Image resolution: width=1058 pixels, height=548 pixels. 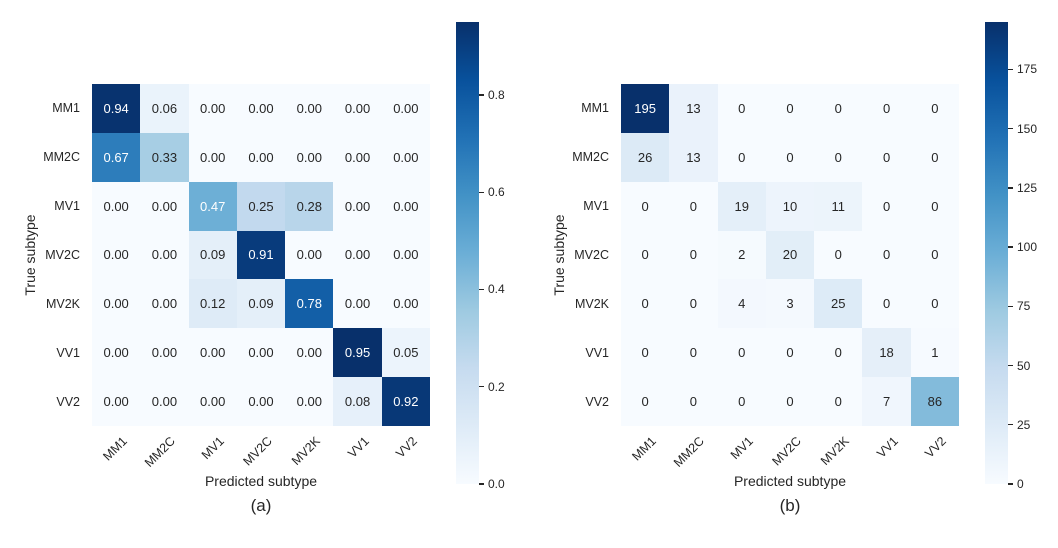 What do you see at coordinates (1027, 247) in the screenshot?
I see `colorbar-tick-label: 100` at bounding box center [1027, 247].